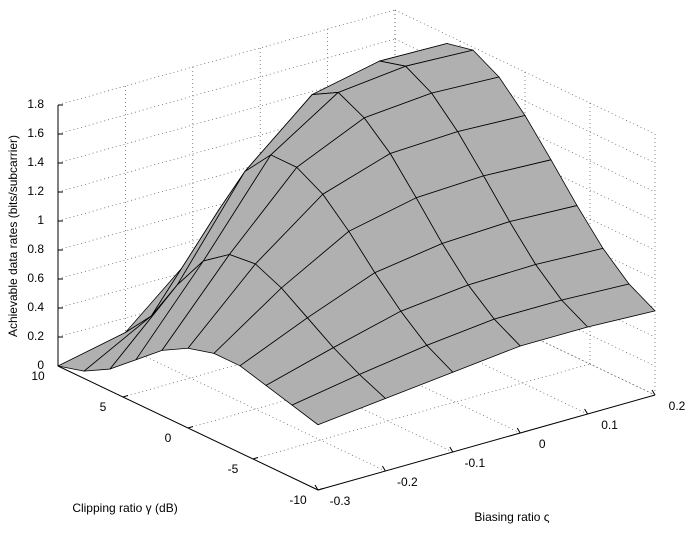 The height and width of the screenshot is (536, 693). Describe the element at coordinates (609, 425) in the screenshot. I see `x-tick-label: 0.1` at that location.